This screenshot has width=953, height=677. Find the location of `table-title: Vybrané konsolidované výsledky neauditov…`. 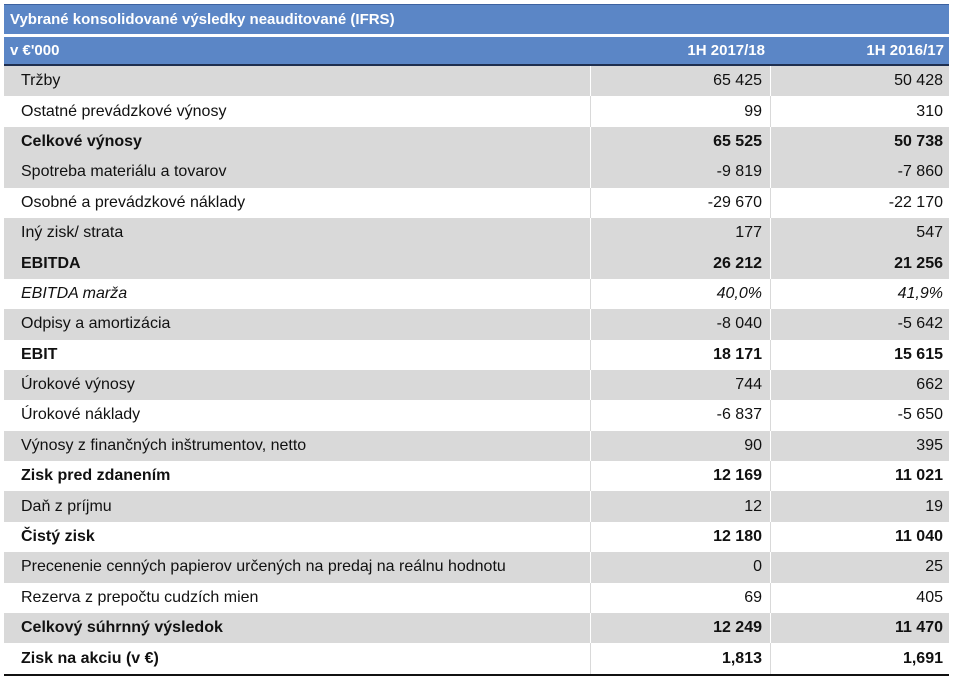

table-title: Vybrané konsolidované výsledky neauditov… is located at coordinates (476, 19).